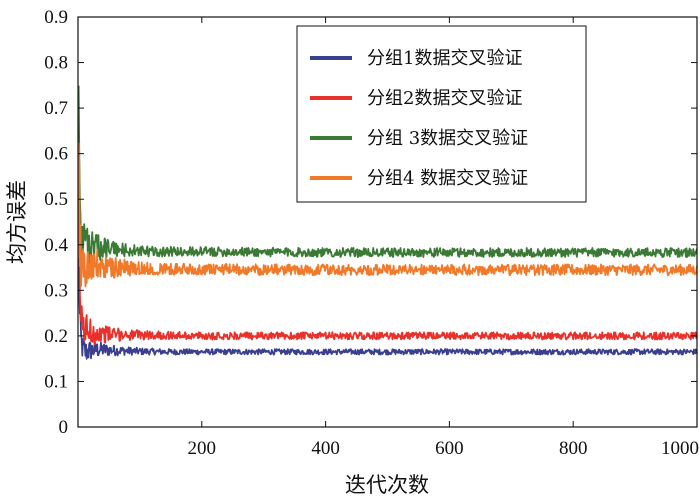 The height and width of the screenshot is (501, 700). What do you see at coordinates (444, 58) in the screenshot?
I see `legend-label-1: 分组1数据交叉验证` at bounding box center [444, 58].